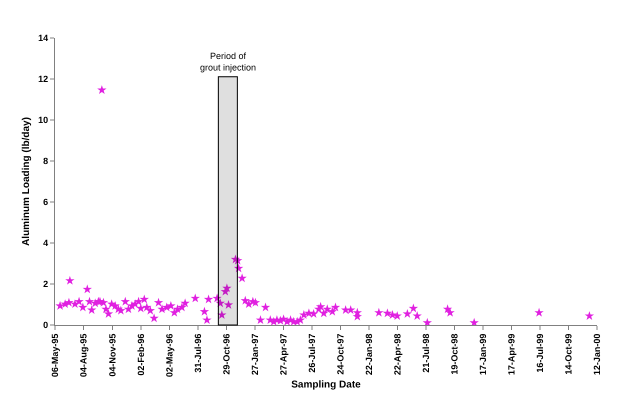 The image size is (629, 420). What do you see at coordinates (83, 356) in the screenshot?
I see `x-tick-label: 04-Aug-95` at bounding box center [83, 356].